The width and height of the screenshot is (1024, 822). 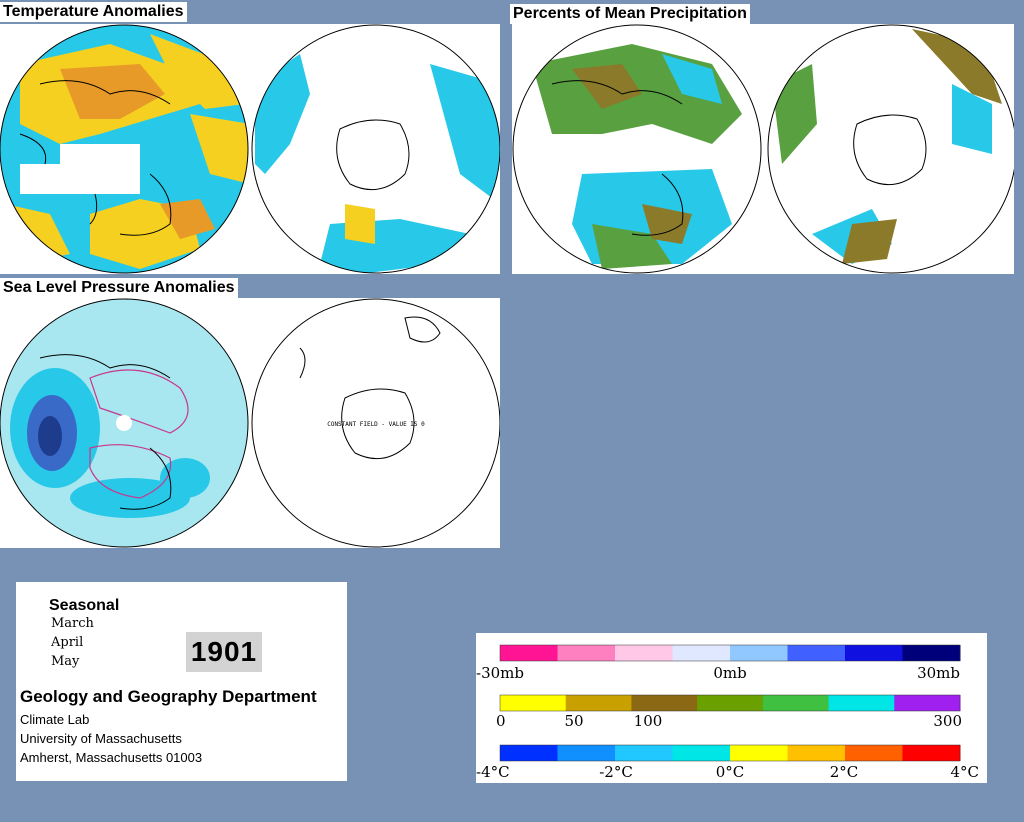 I want to click on constant-field-note: CONSTANT FIELD - VALUE IS 0, so click(x=376, y=424).